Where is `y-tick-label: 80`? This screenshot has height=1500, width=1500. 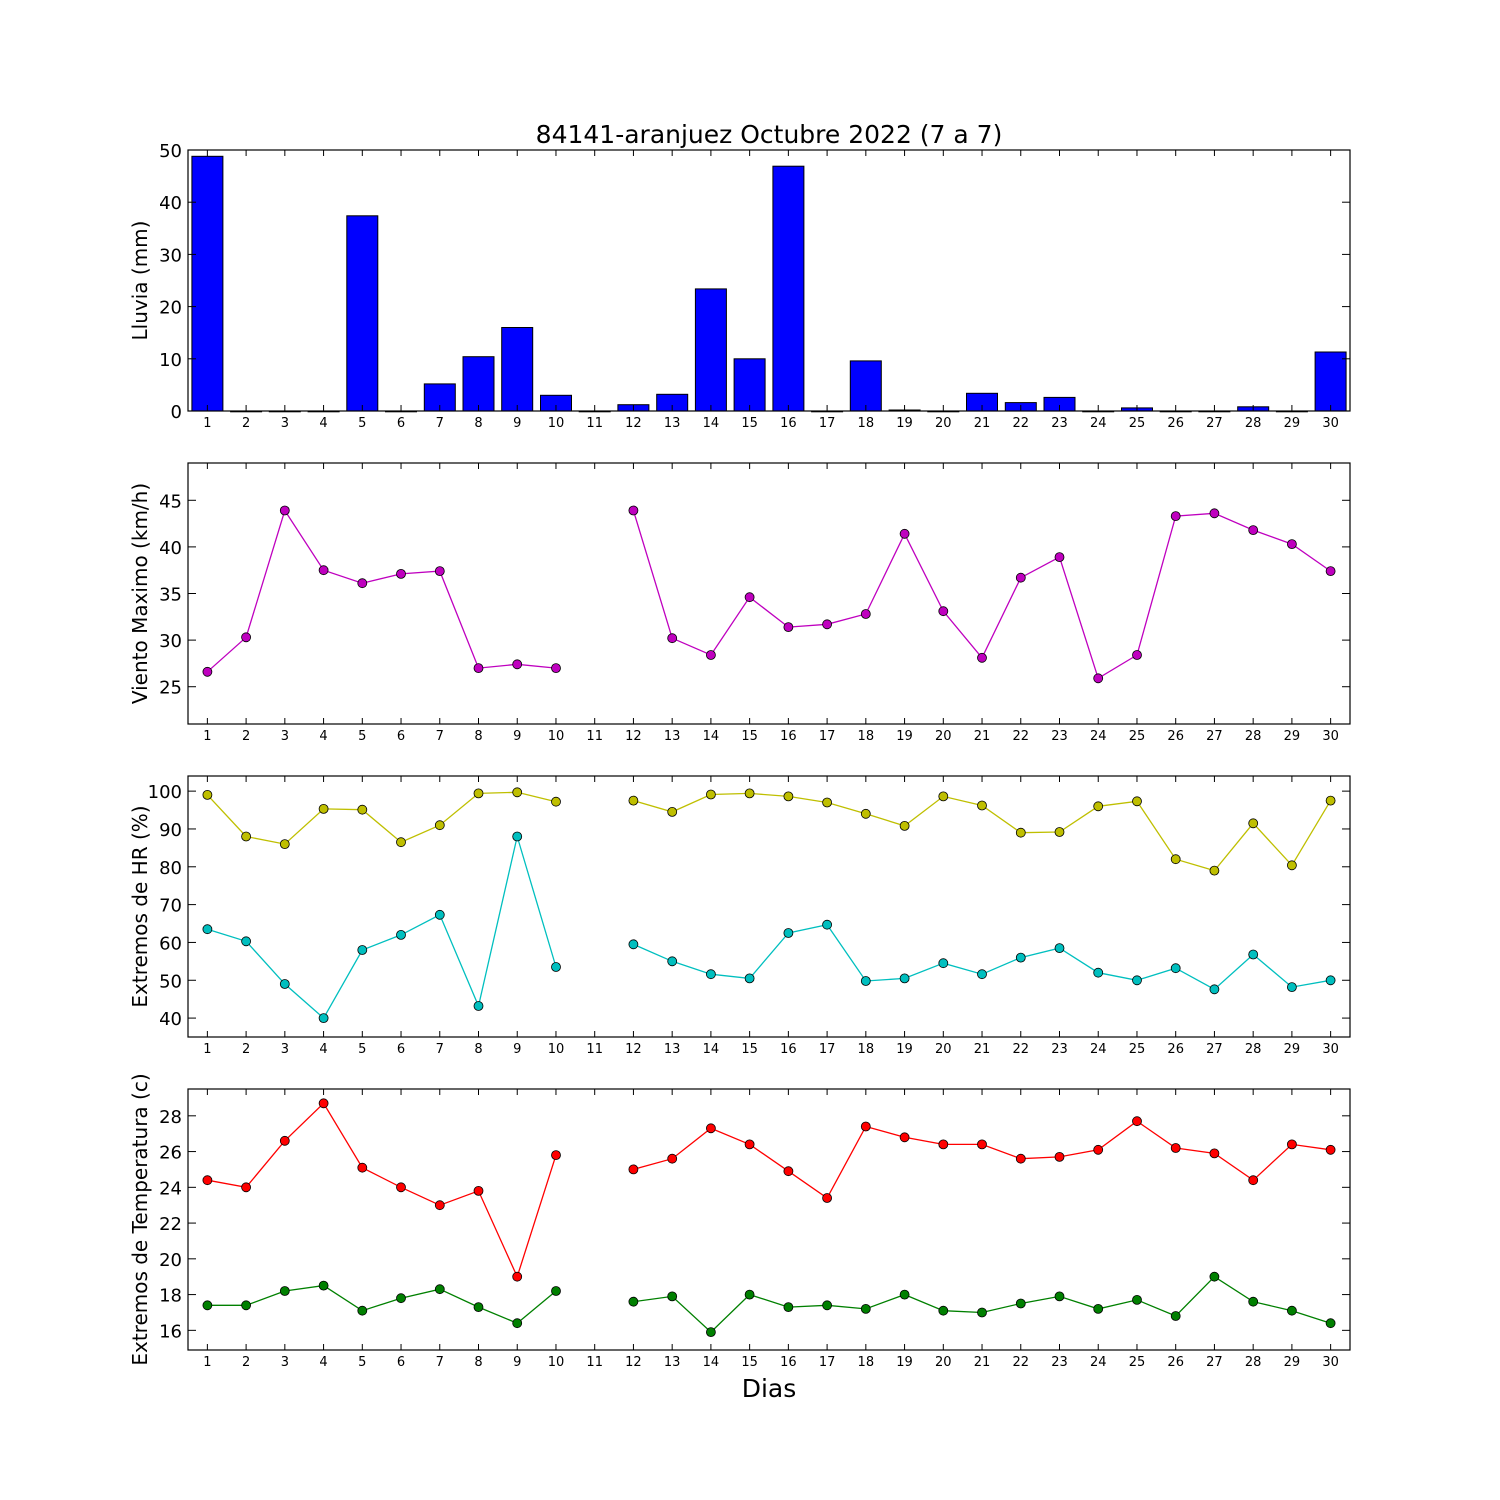
y-tick-label: 80 is located at coordinates (170, 868).